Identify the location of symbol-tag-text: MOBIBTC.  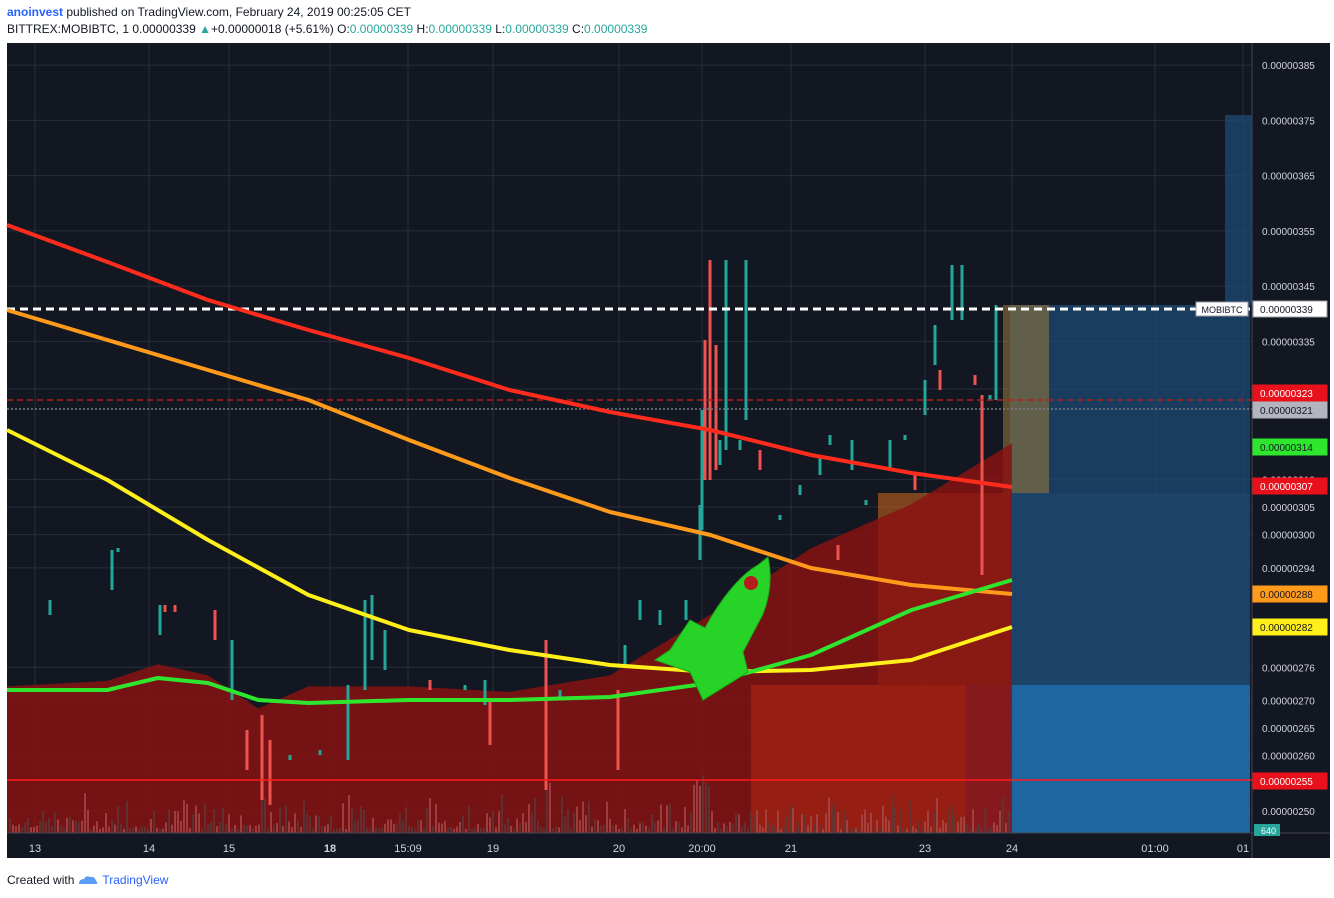
(1222, 310).